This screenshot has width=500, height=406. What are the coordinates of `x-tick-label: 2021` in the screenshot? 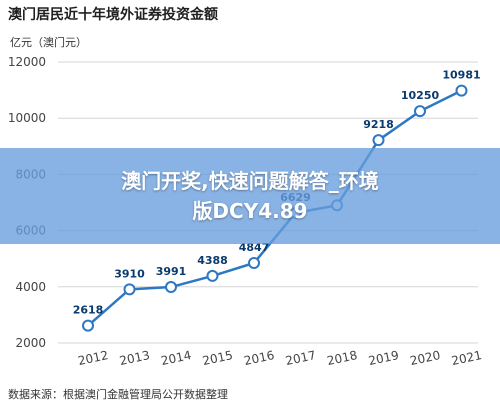 It's located at (466, 358).